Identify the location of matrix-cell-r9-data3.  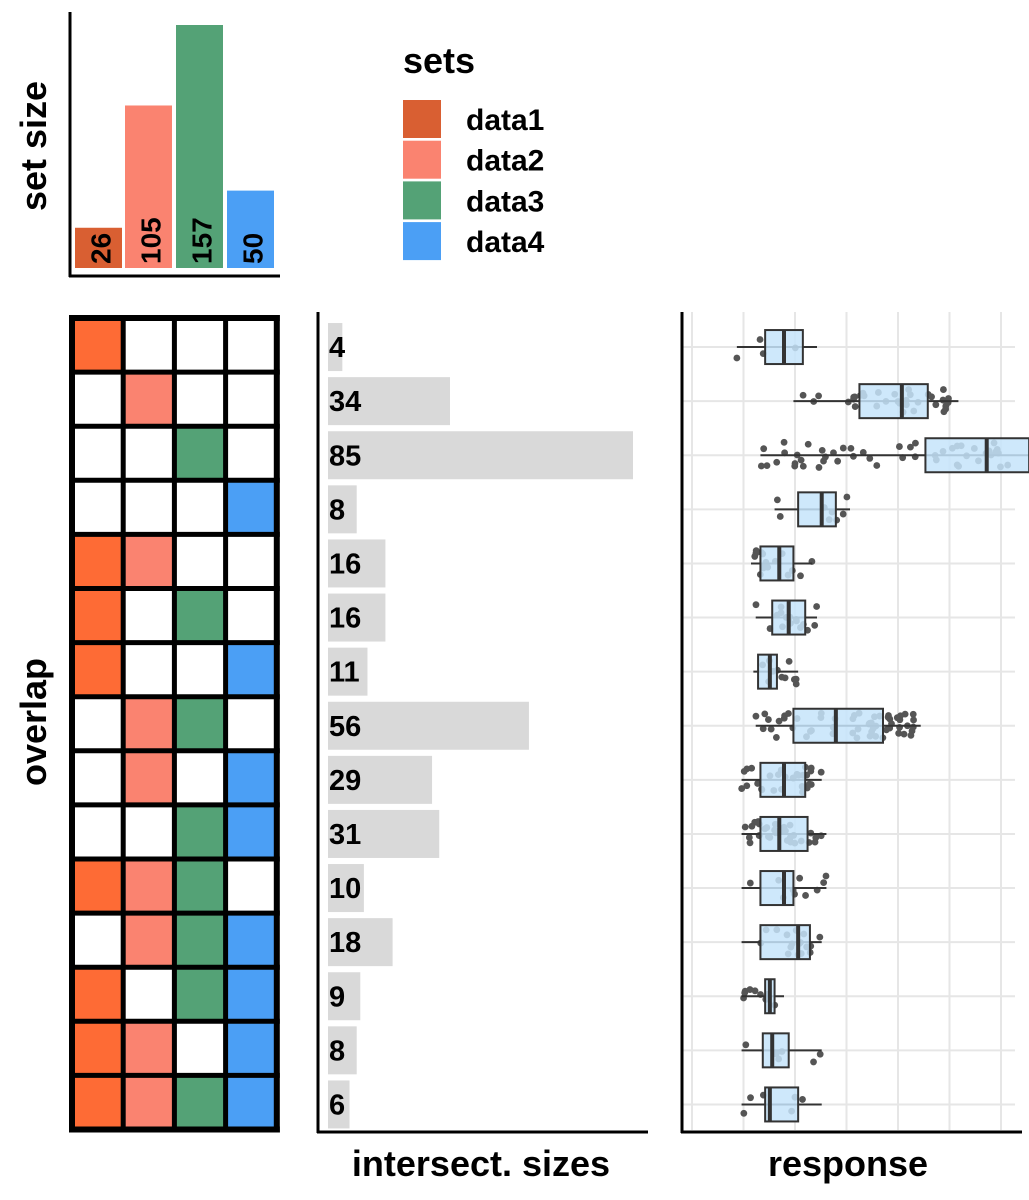
(200, 777).